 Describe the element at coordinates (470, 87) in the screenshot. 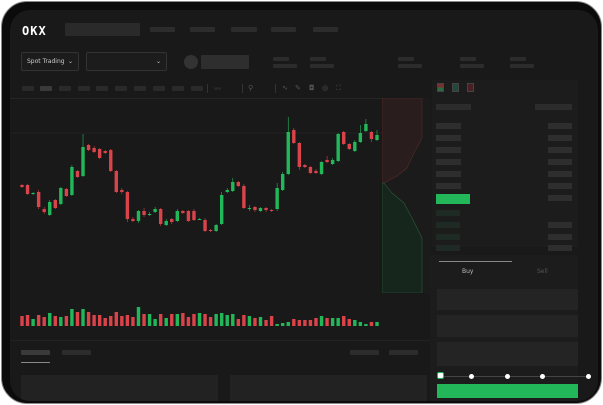

I see `orderbook-sell-icon` at that location.